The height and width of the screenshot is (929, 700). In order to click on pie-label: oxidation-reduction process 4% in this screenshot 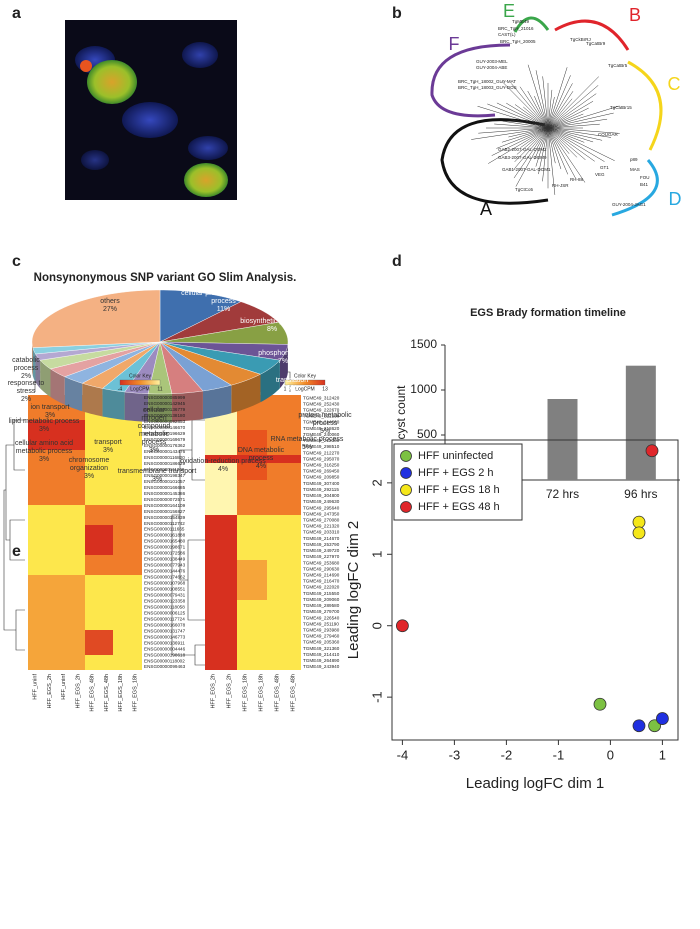, I will do `click(223, 466)`.